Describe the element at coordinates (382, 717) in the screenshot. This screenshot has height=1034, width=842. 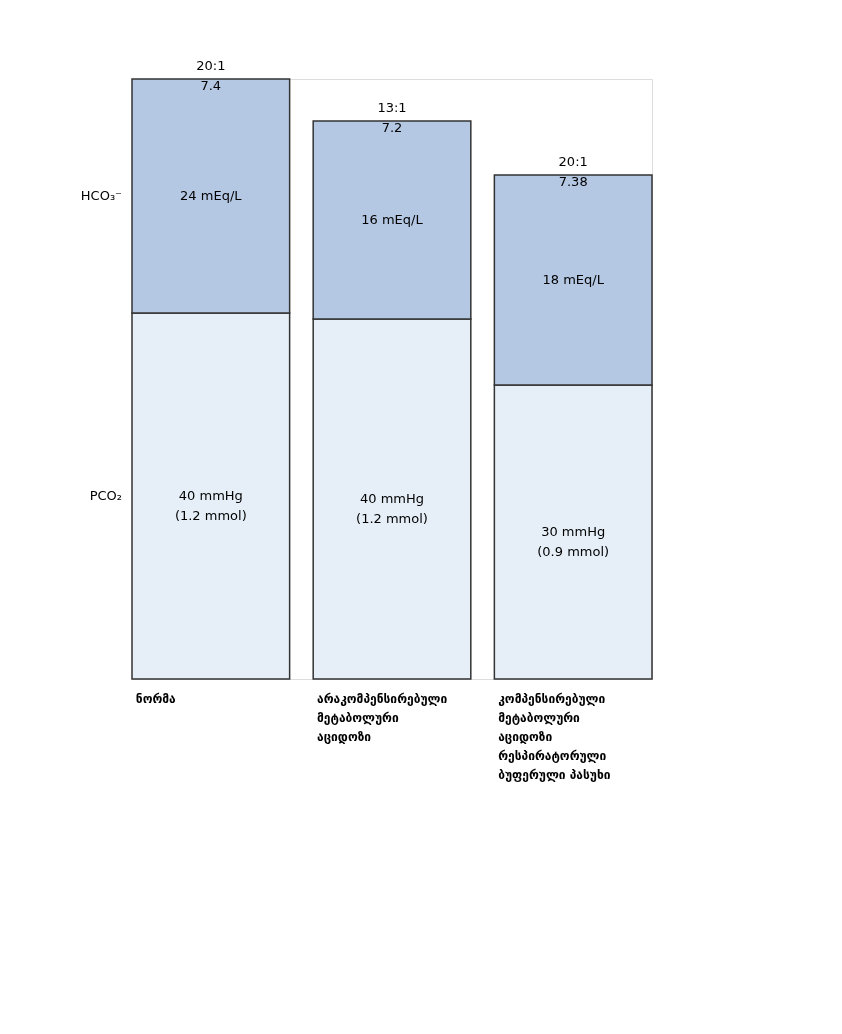
I see `x-tick-label: არაკომპენსირებული მეტაბოლური აციდოზი` at that location.